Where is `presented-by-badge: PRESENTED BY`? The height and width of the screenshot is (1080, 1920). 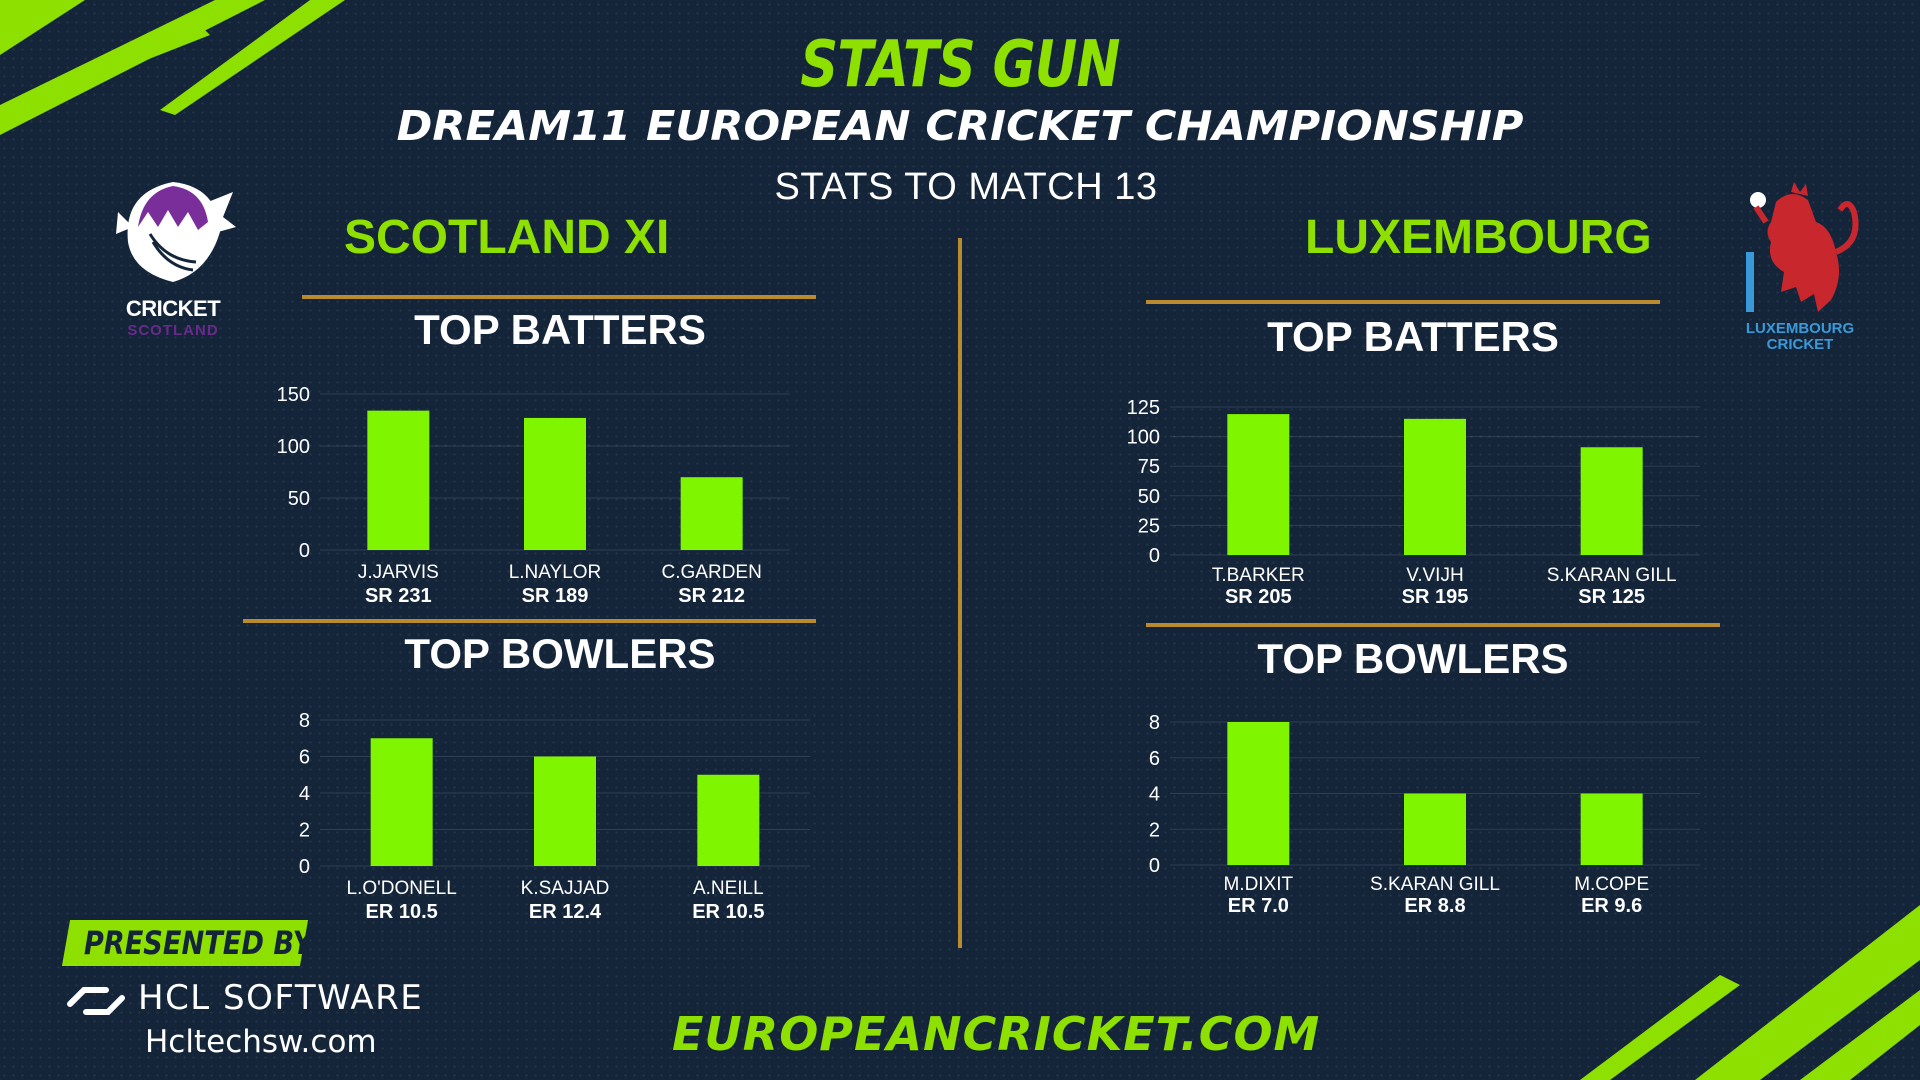 presented-by-badge: PRESENTED BY is located at coordinates (187, 943).